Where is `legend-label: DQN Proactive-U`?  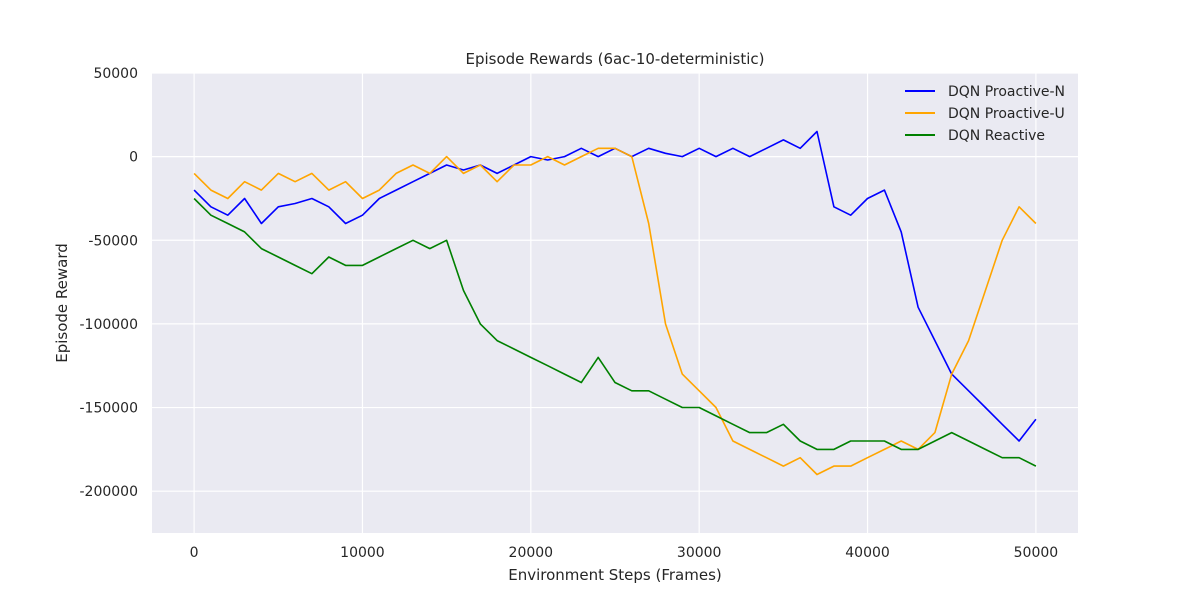
legend-label: DQN Proactive-U is located at coordinates (1006, 114).